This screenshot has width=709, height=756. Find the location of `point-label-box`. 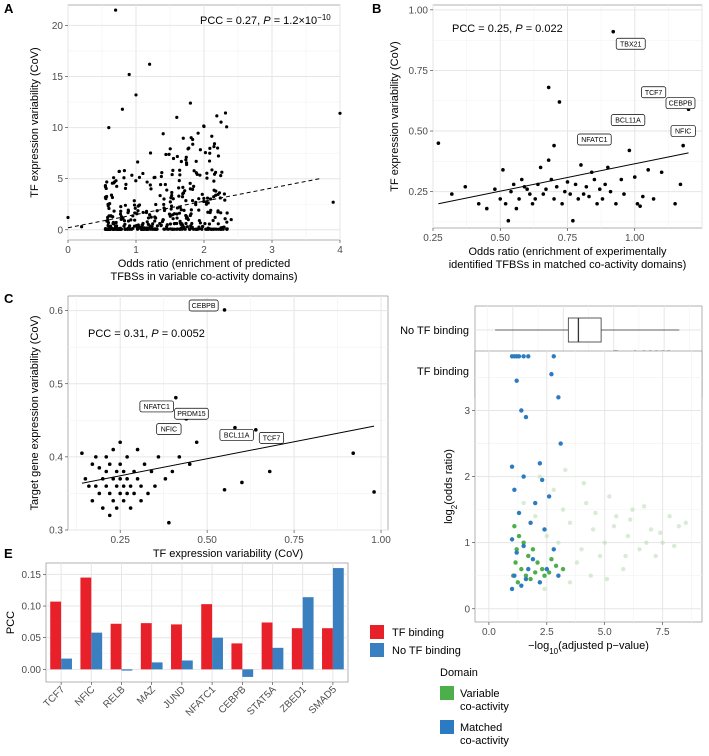

point-label-box is located at coordinates (683, 131).